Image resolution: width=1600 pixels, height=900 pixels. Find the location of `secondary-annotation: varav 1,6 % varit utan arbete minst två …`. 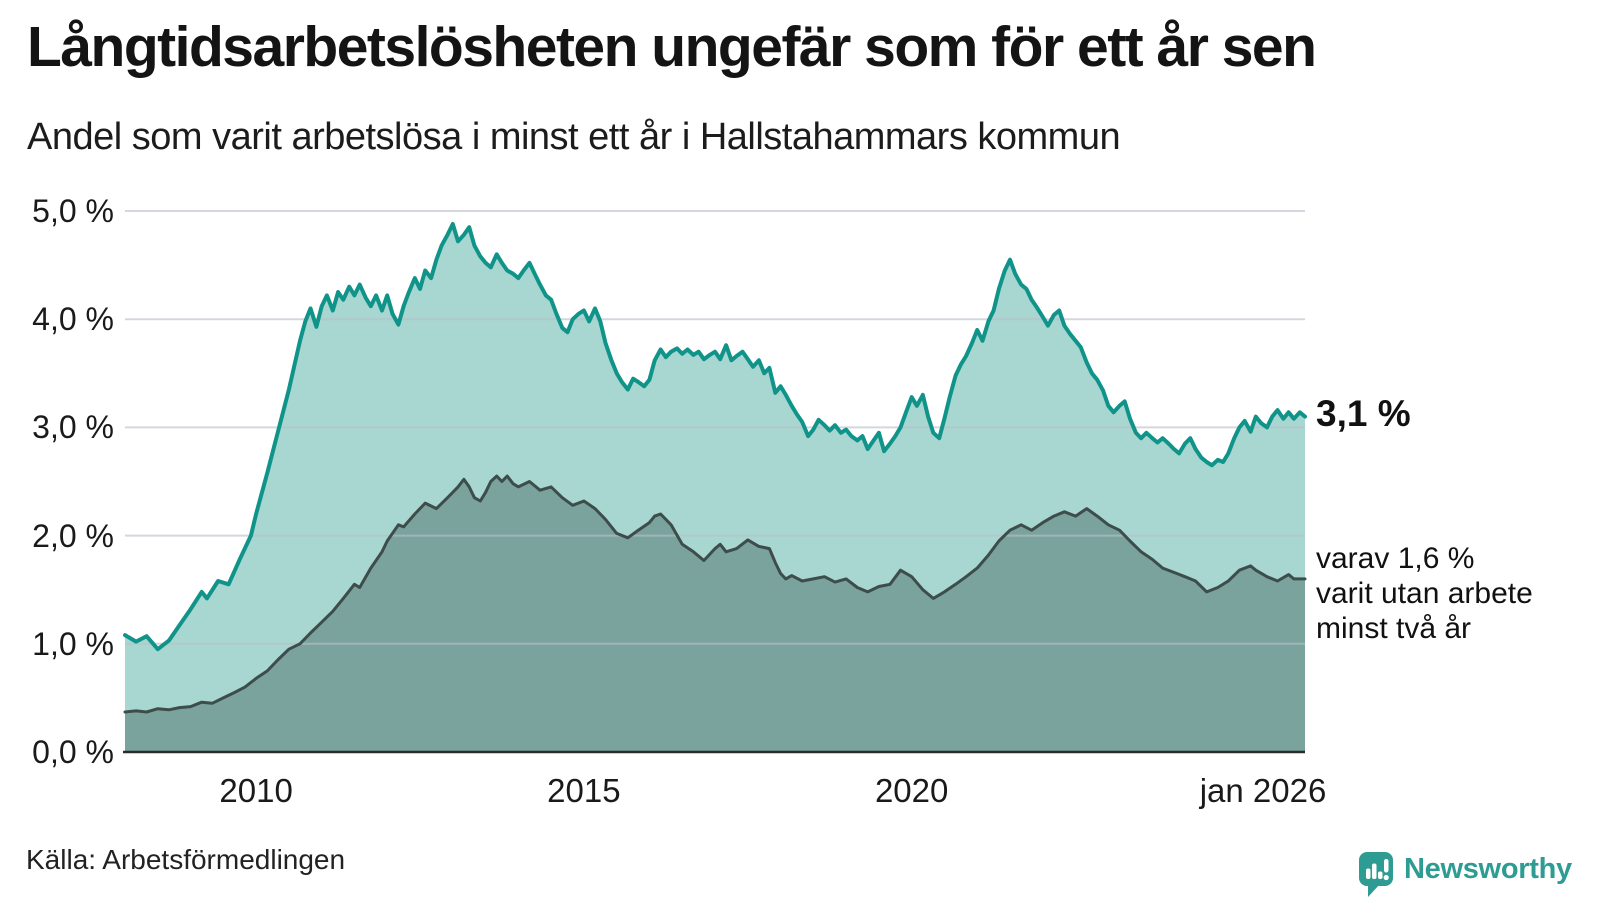

secondary-annotation: varav 1,6 % varit utan arbete minst två … is located at coordinates (1424, 593).